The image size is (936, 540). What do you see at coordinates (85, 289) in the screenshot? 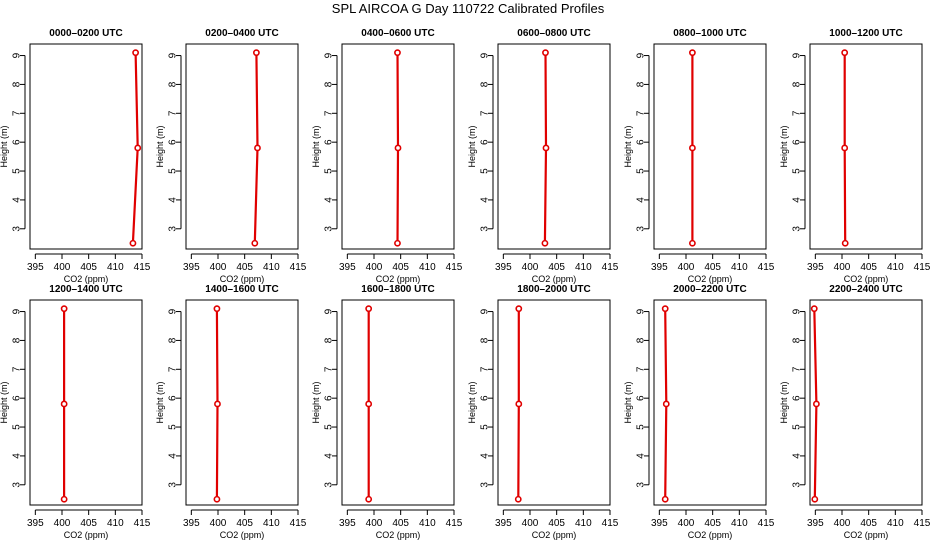
I see `panel-title: 1200–1400 UTC` at bounding box center [85, 289].